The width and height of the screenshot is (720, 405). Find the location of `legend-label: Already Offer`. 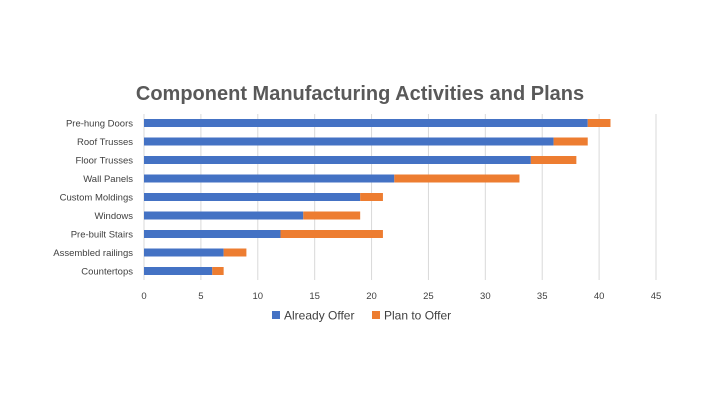

legend-label: Already Offer is located at coordinates (319, 316).